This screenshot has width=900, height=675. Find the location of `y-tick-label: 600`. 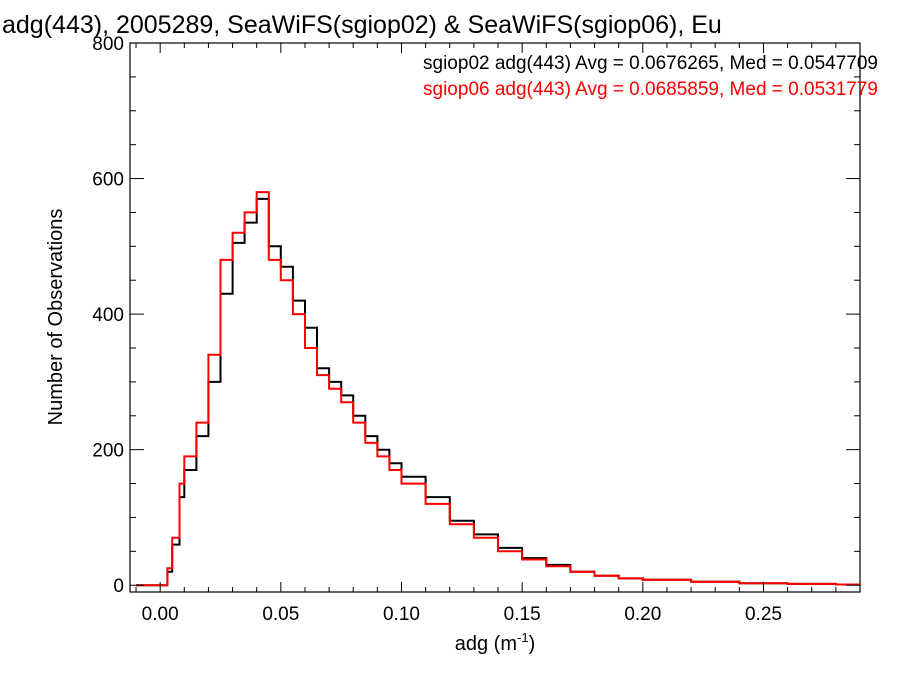

y-tick-label: 600 is located at coordinates (108, 180).